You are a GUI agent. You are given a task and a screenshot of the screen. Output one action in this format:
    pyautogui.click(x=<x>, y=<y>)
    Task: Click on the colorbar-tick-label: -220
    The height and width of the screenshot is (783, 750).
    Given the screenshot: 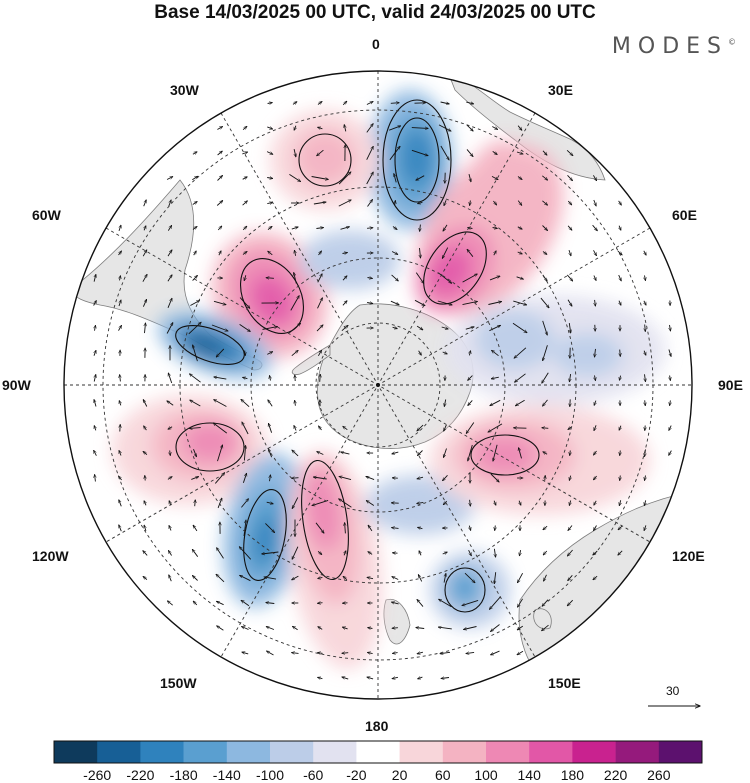 What is the action you would take?
    pyautogui.click(x=140, y=775)
    